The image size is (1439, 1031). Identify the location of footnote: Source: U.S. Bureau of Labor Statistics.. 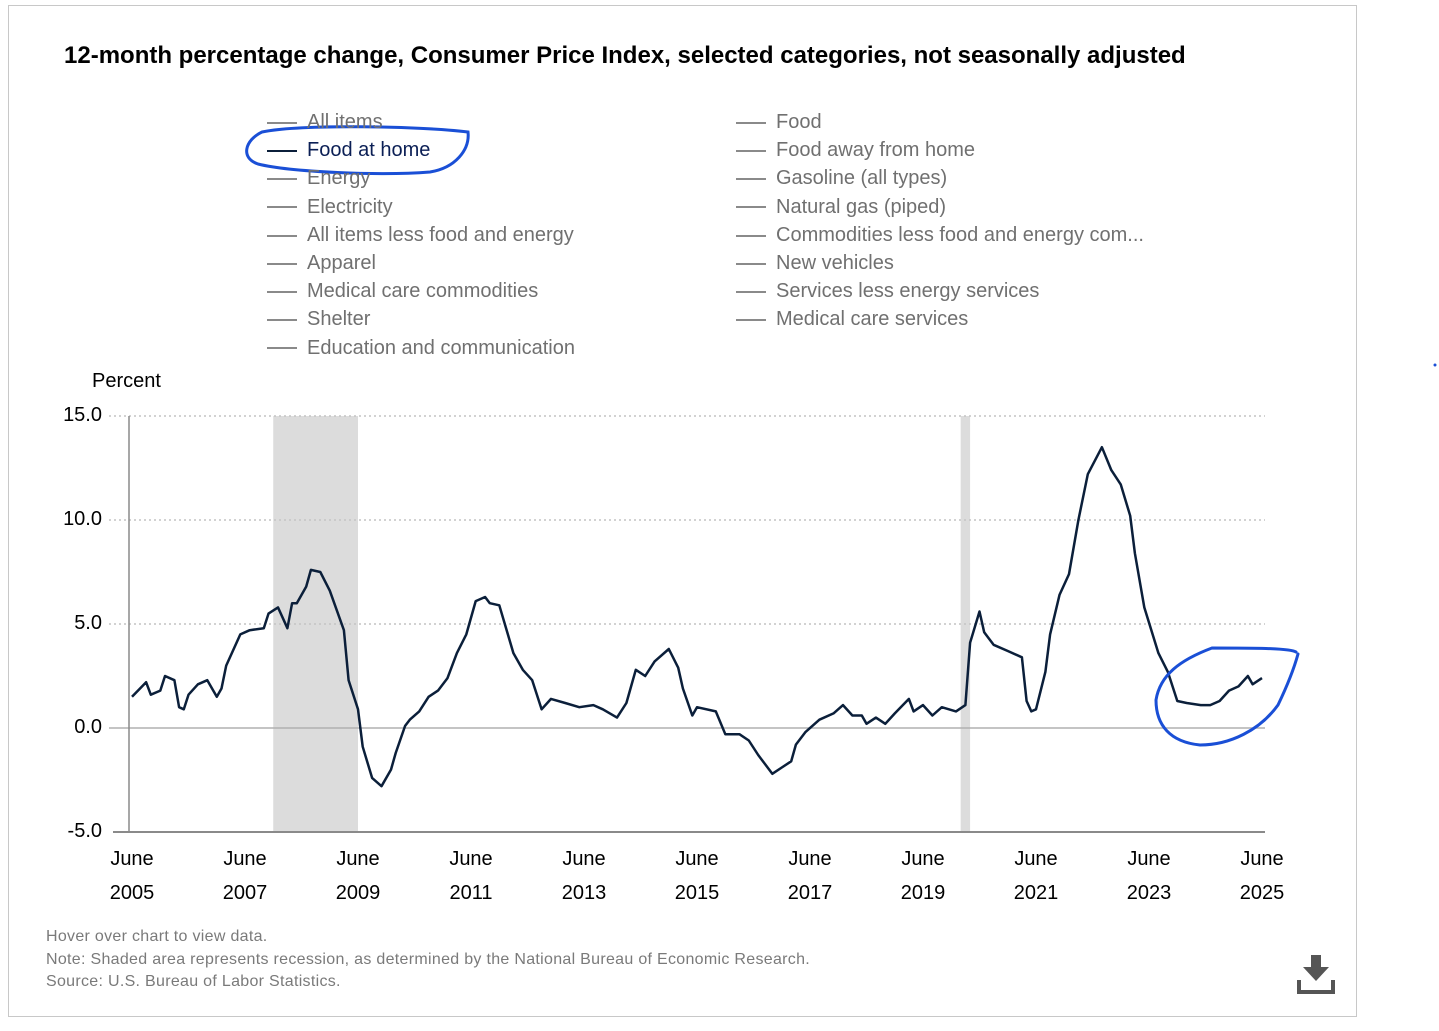
(193, 981).